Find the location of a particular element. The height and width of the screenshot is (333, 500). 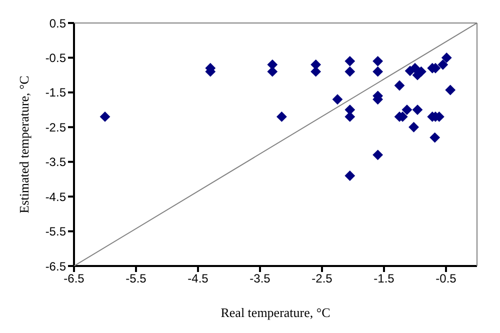

x-axis-title: Real temperature, °C is located at coordinates (275, 312).